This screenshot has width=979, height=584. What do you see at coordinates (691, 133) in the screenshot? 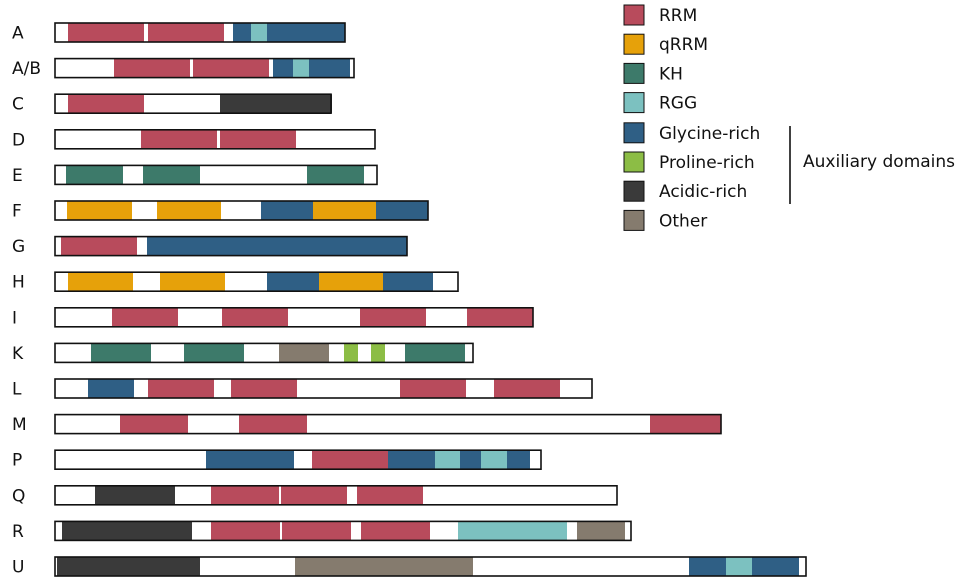
I see `legend-item-glycine-rich: Glycine-rich` at bounding box center [691, 133].